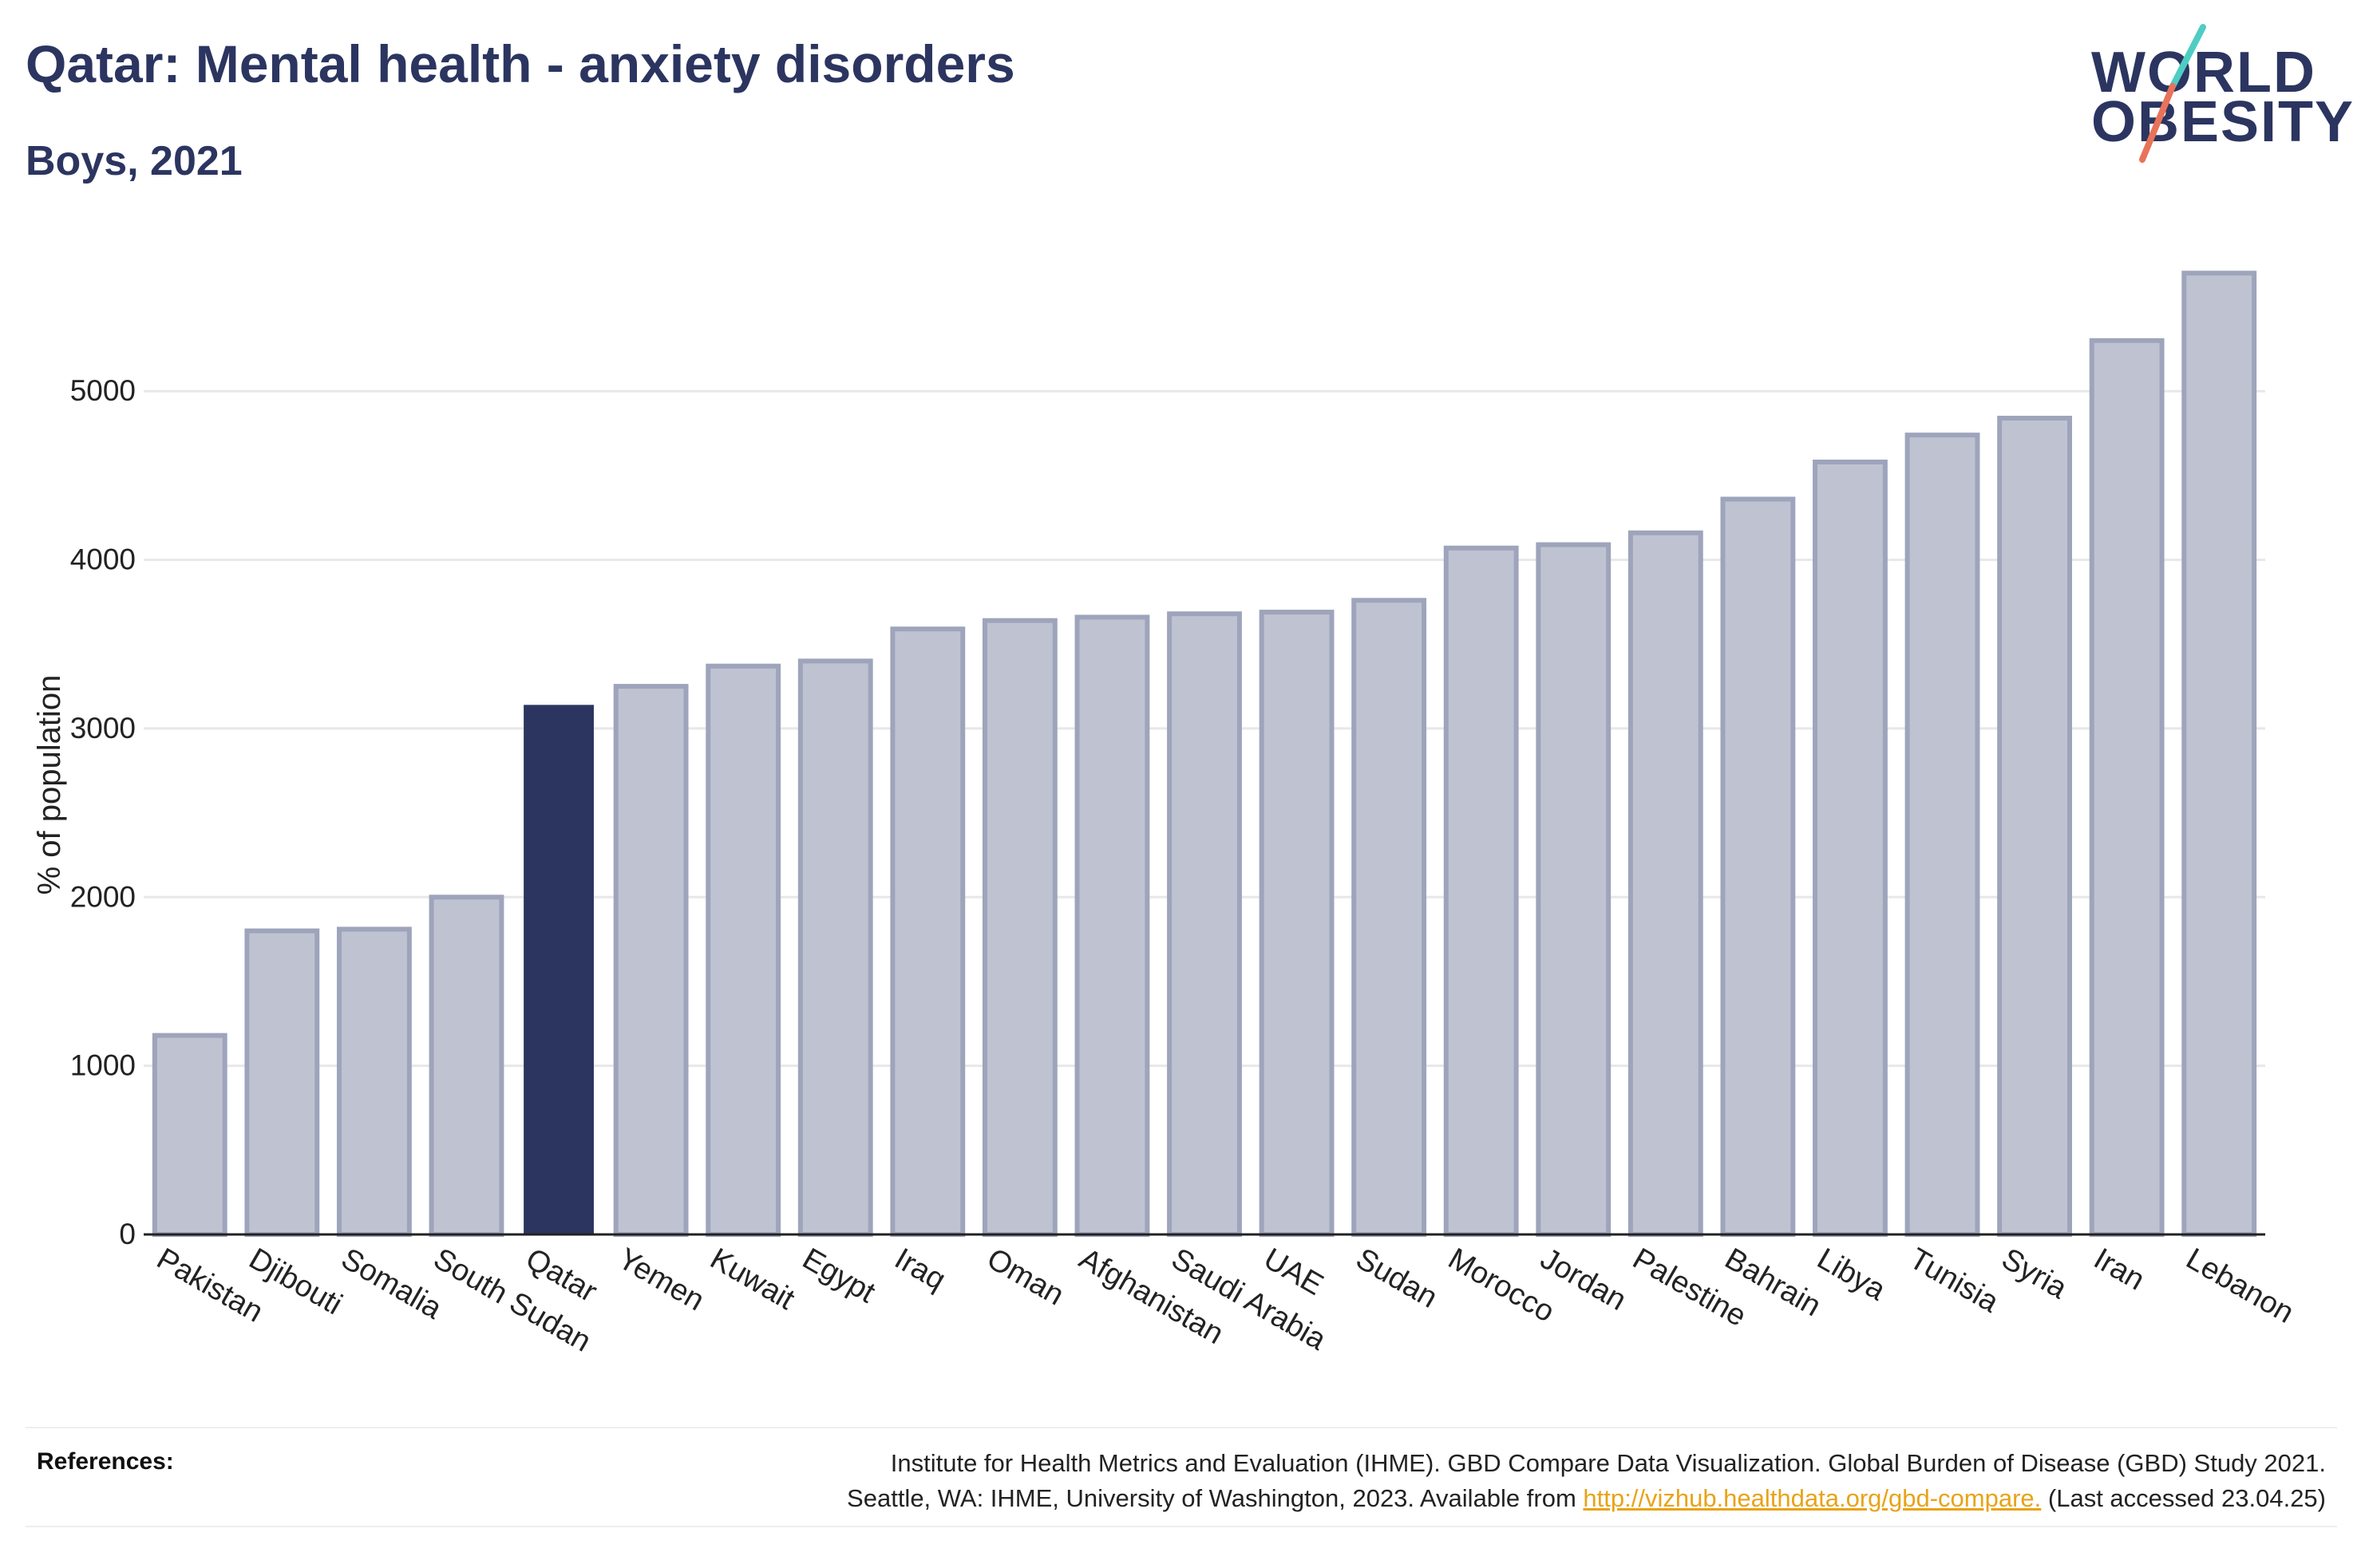 The image size is (2361, 1568). What do you see at coordinates (282, 1082) in the screenshot?
I see `bar-djibouti` at bounding box center [282, 1082].